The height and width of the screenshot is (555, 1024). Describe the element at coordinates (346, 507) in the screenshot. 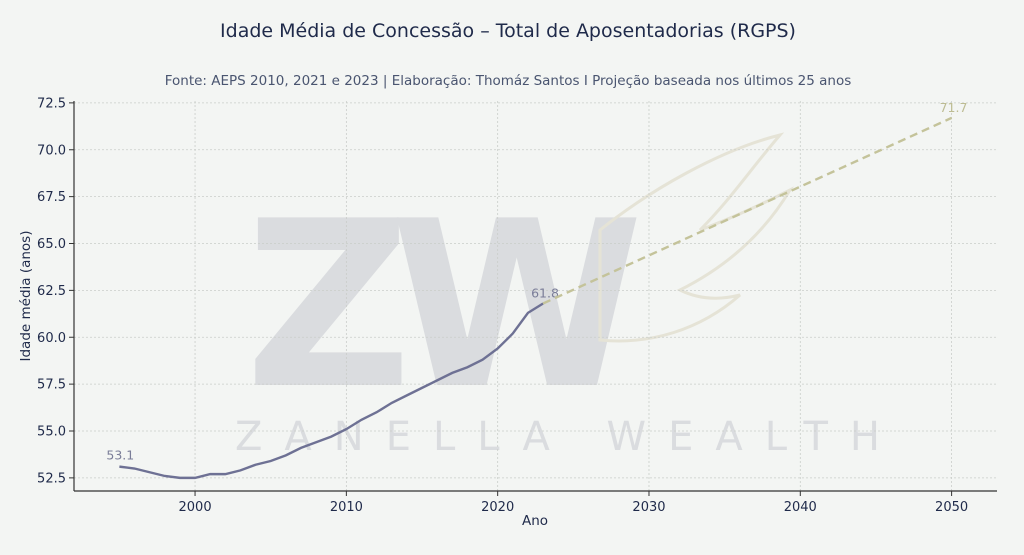

I see `x-tick-label: 2010` at that location.